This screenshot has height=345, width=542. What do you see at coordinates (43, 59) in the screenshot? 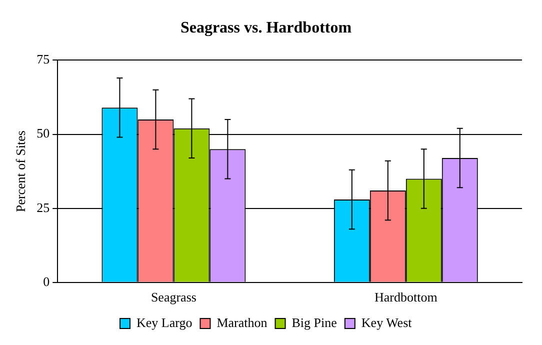
I see `y-tick-label: 75` at bounding box center [43, 59].